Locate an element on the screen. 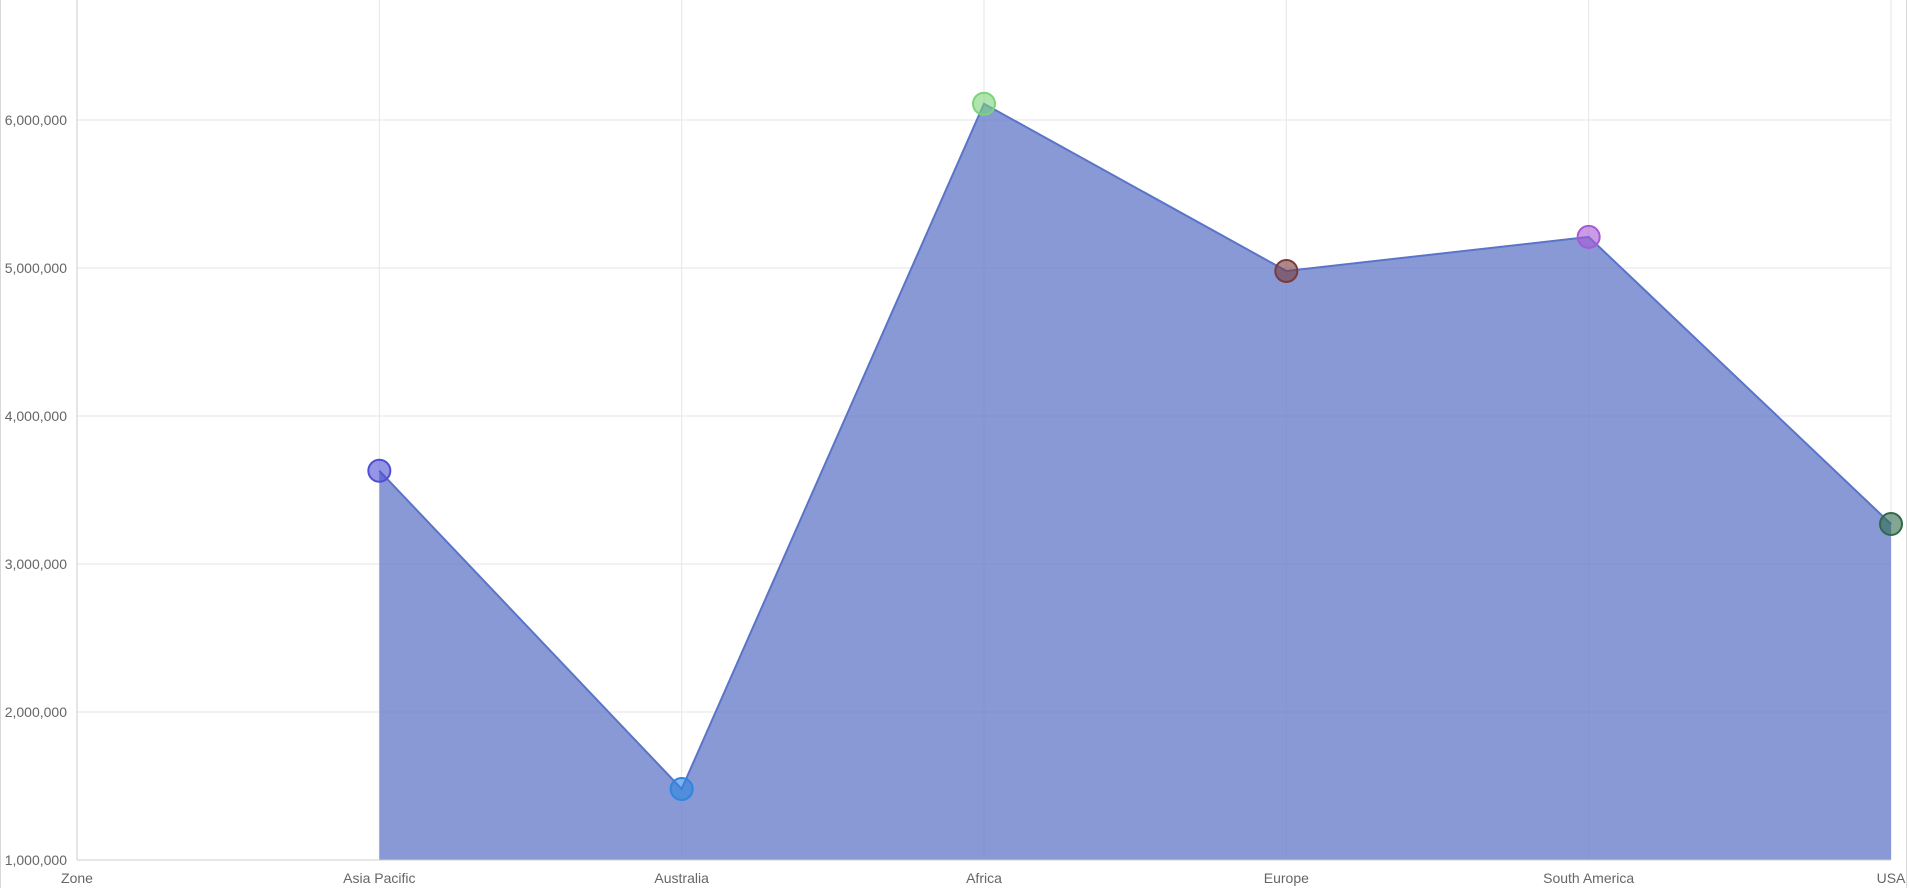  x-tick-label: South America is located at coordinates (1588, 878).